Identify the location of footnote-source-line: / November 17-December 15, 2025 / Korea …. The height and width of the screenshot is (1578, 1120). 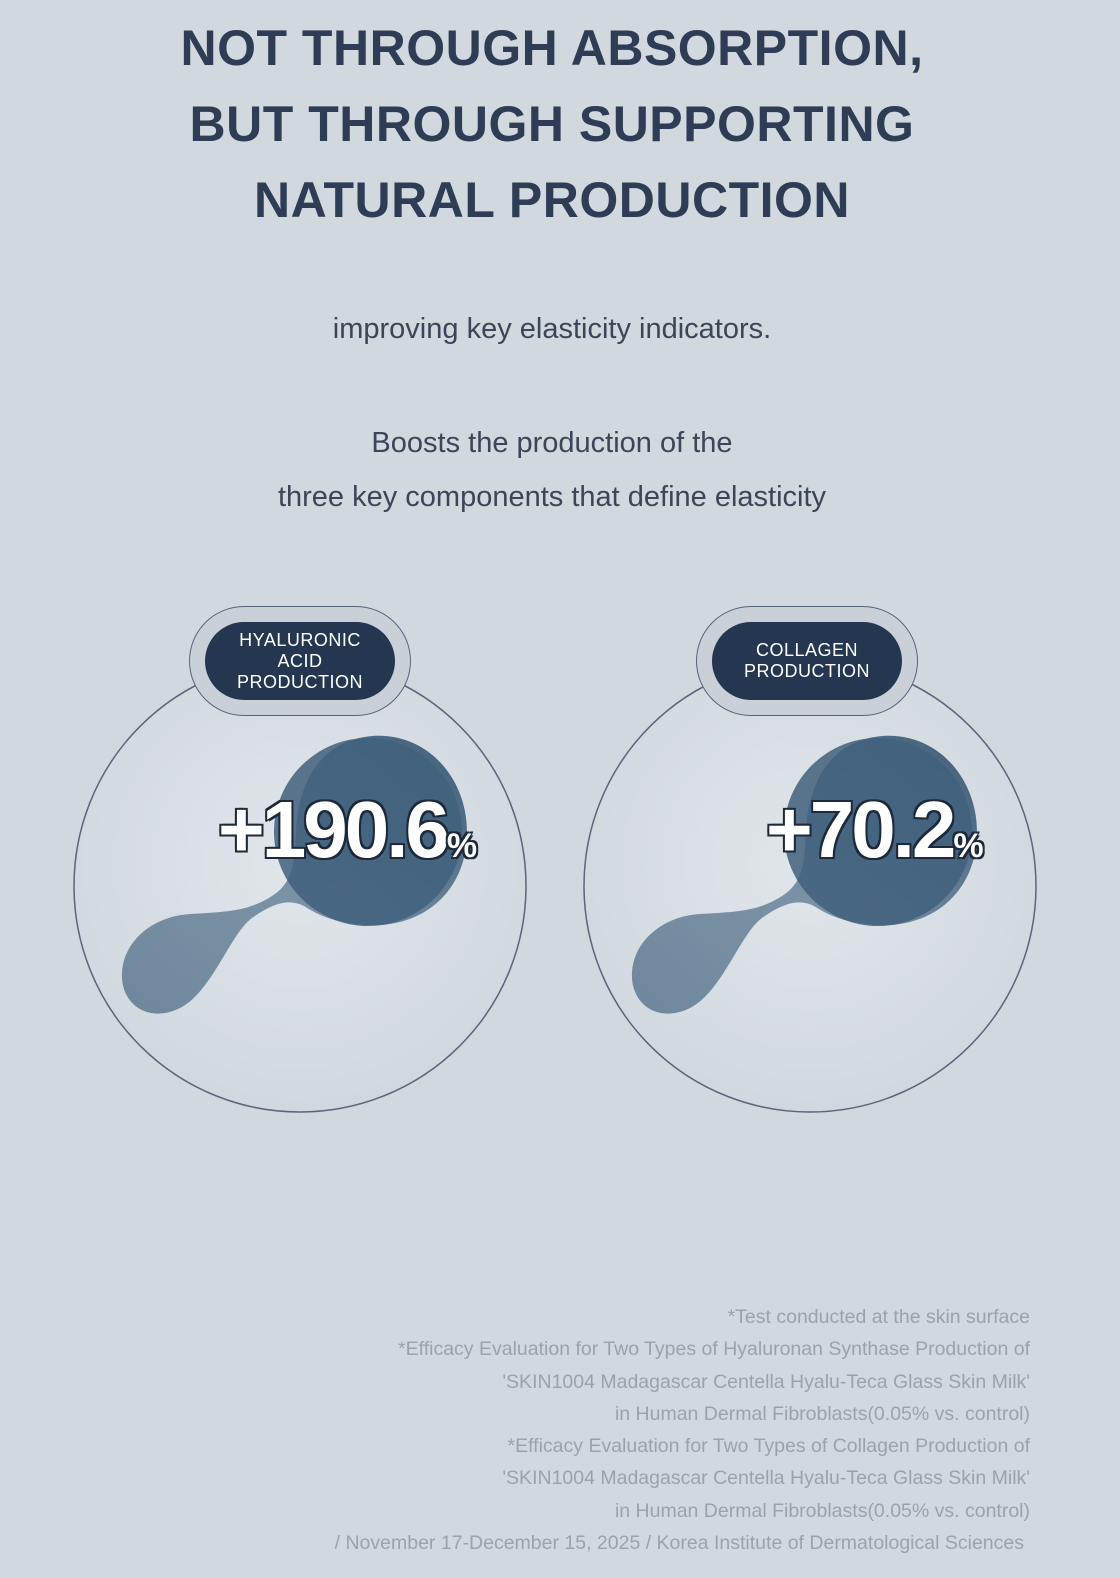
(679, 1543).